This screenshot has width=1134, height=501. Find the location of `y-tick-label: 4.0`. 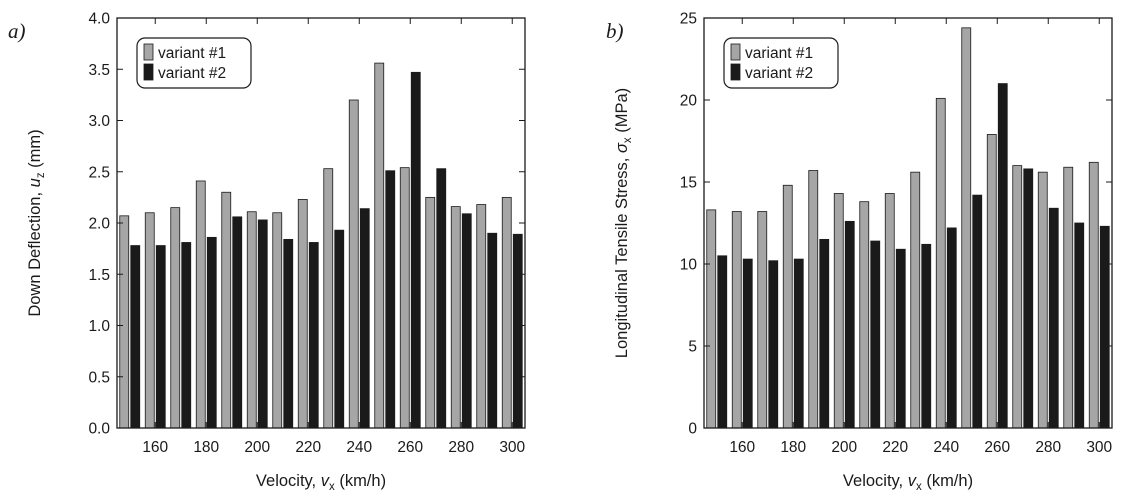

y-tick-label: 4.0 is located at coordinates (99, 19).